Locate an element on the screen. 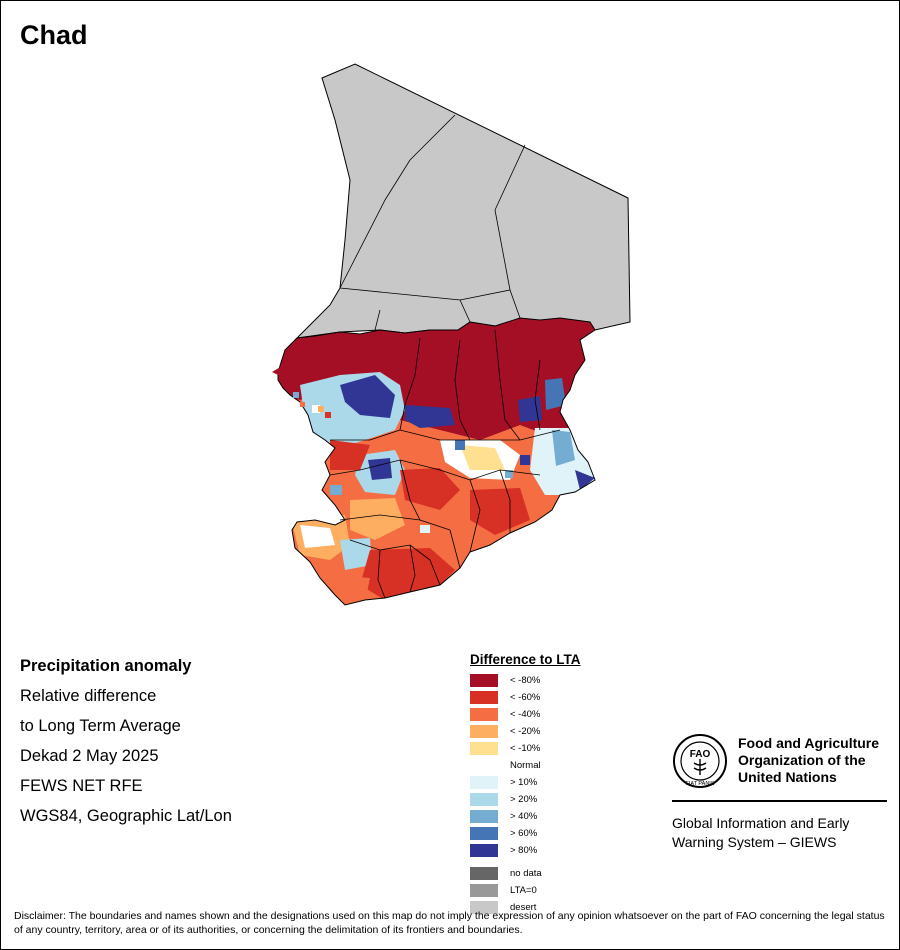 The image size is (900, 950). admin-boundaries is located at coordinates (445, 356).